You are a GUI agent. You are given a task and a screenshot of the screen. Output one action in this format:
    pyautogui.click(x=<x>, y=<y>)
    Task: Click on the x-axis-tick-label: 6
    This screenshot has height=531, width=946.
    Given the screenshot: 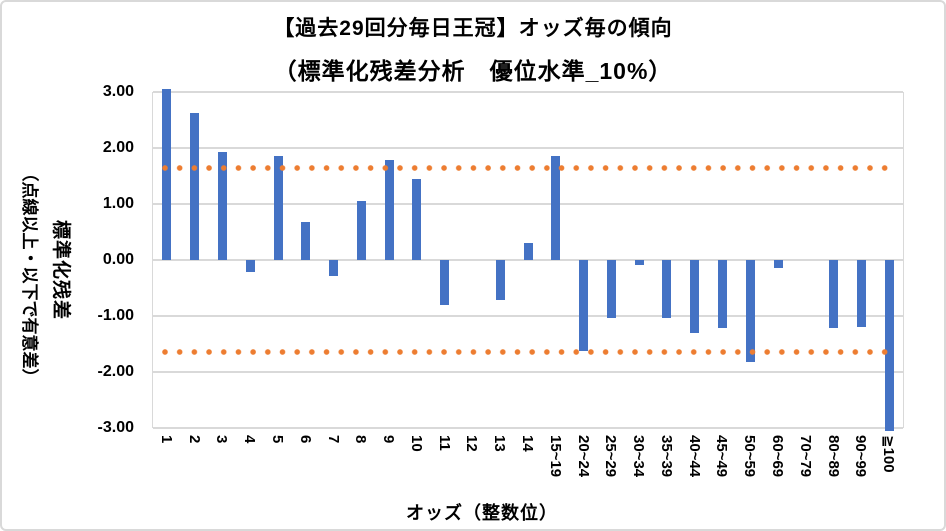 What is the action you would take?
    pyautogui.click(x=305, y=439)
    